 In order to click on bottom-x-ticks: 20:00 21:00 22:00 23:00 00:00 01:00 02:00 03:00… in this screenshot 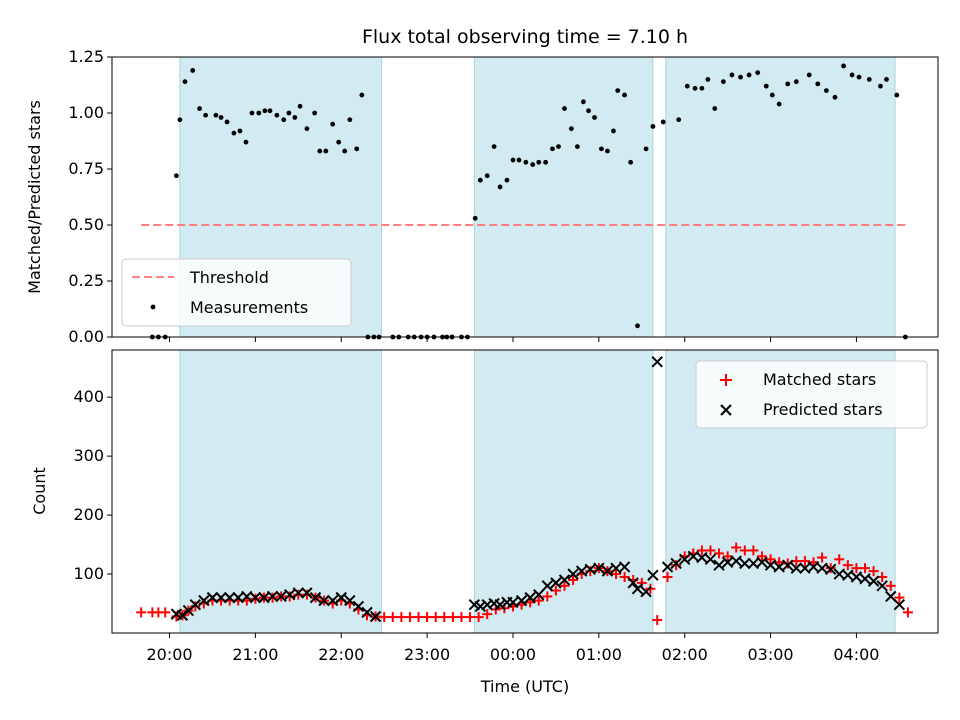, I will do `click(512, 648)`.